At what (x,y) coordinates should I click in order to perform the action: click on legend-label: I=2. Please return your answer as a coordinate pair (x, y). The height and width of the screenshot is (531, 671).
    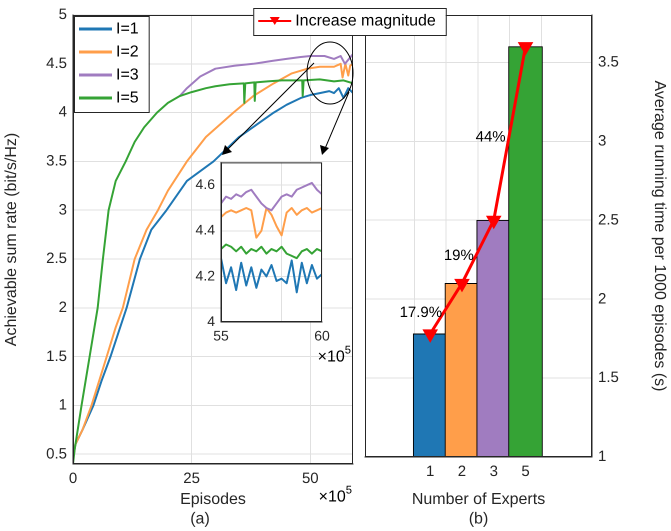
    Looking at the image, I should click on (127, 51).